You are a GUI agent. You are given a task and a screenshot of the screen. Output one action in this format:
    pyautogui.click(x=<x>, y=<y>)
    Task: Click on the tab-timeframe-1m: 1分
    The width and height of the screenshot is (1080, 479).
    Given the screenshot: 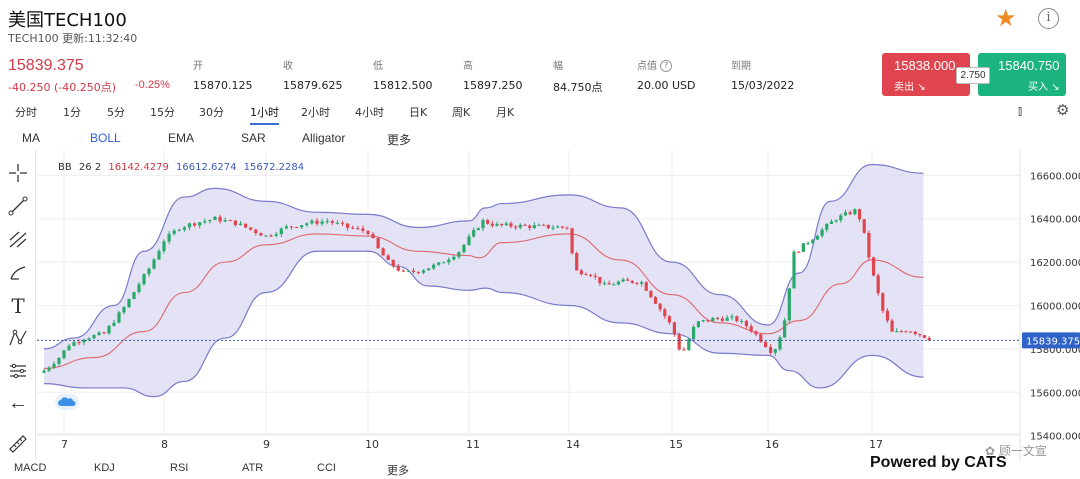 What is the action you would take?
    pyautogui.click(x=72, y=112)
    